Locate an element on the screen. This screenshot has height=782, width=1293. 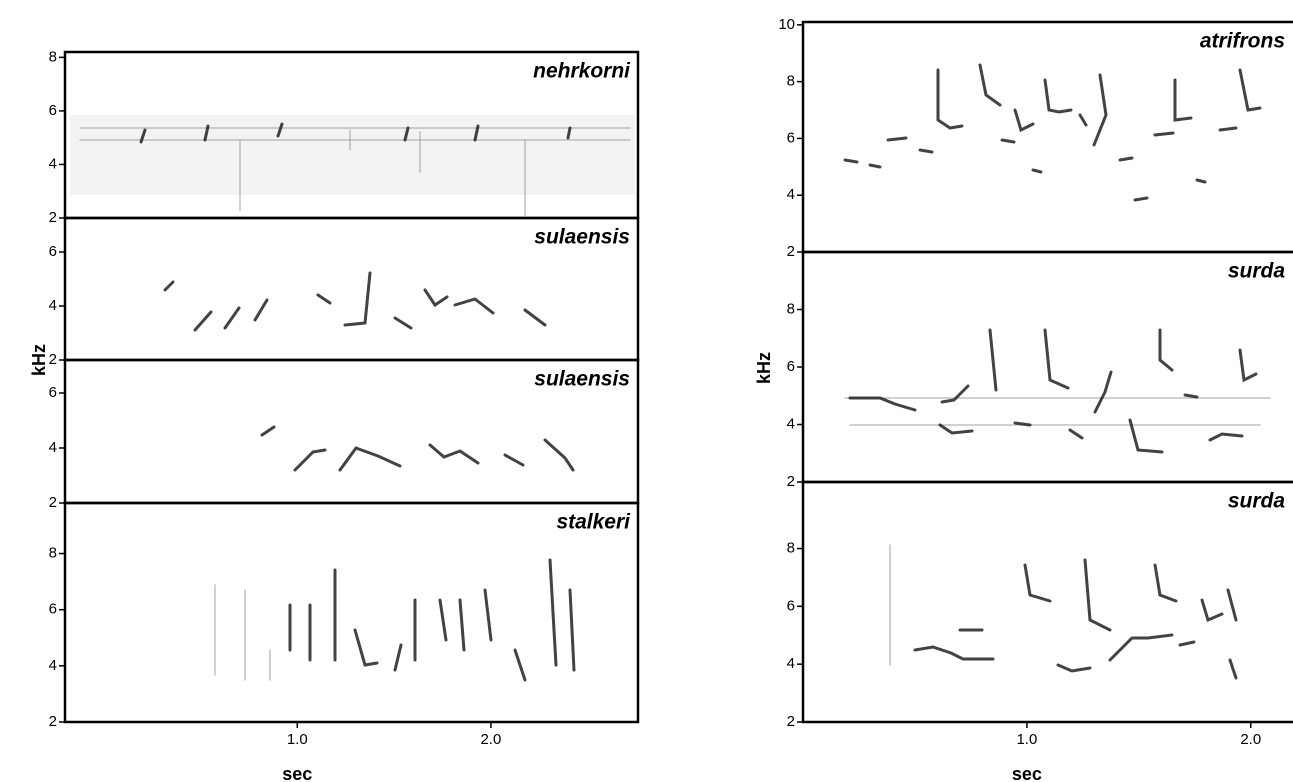
panel-title: atrifrons is located at coordinates (1242, 41).